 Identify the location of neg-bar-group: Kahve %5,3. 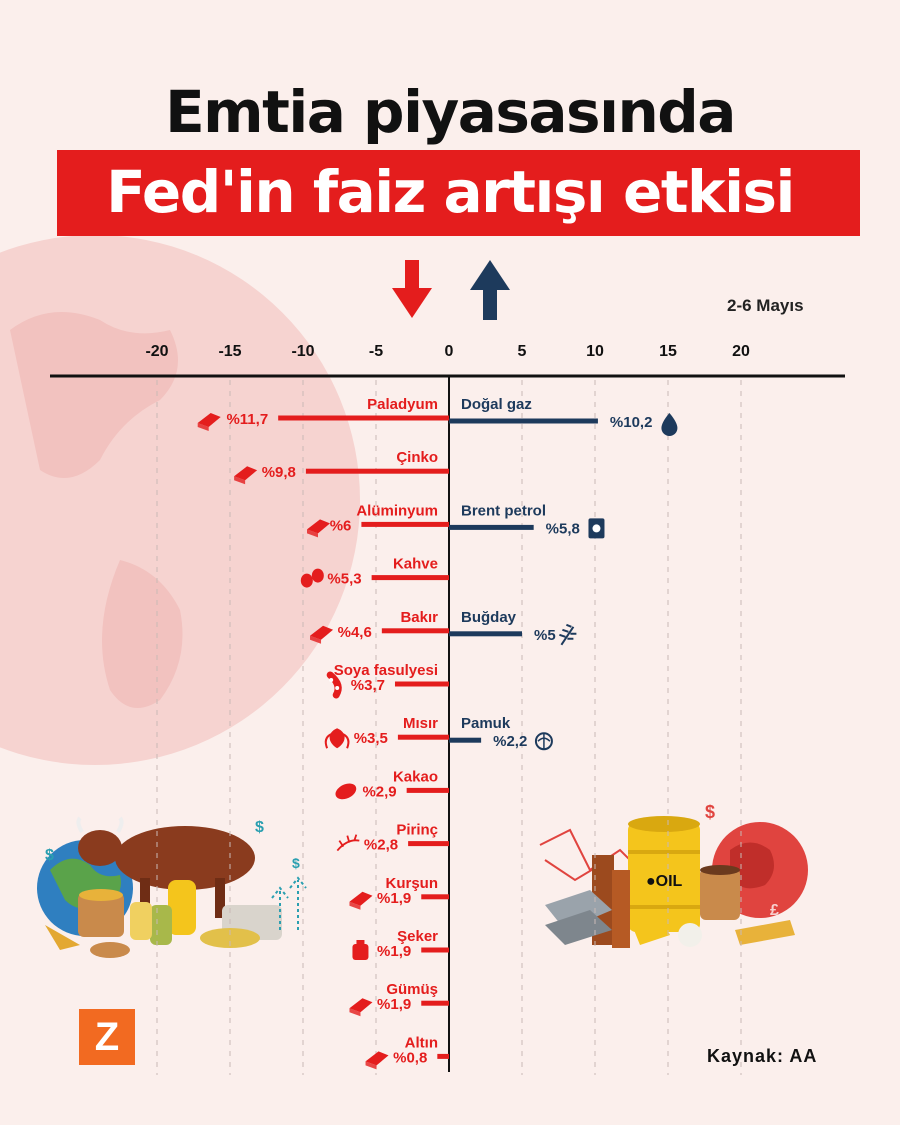
(374, 572).